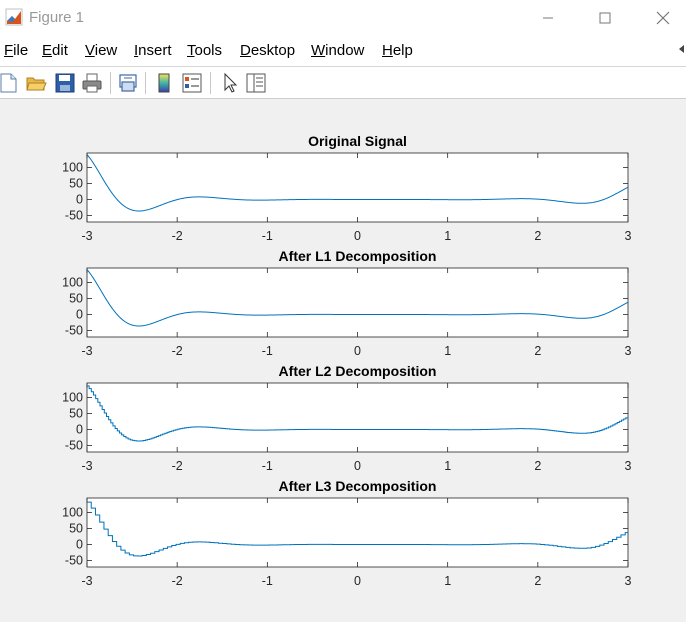 The image size is (686, 622). I want to click on maximize-button, so click(605, 18).